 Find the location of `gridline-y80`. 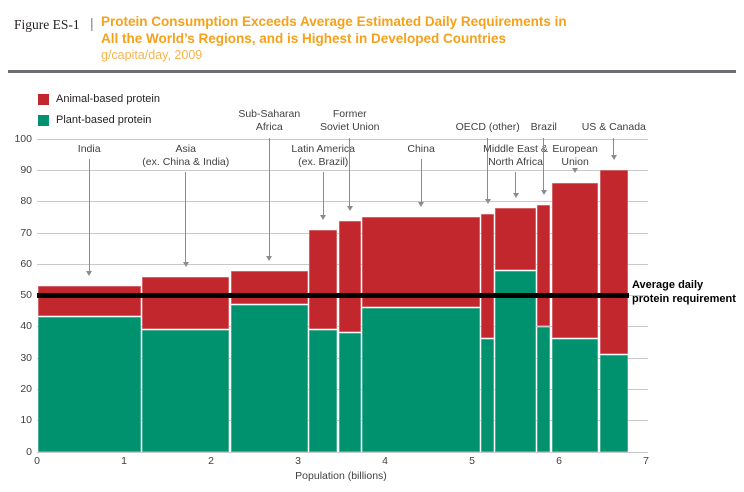

gridline-y80 is located at coordinates (342, 202).